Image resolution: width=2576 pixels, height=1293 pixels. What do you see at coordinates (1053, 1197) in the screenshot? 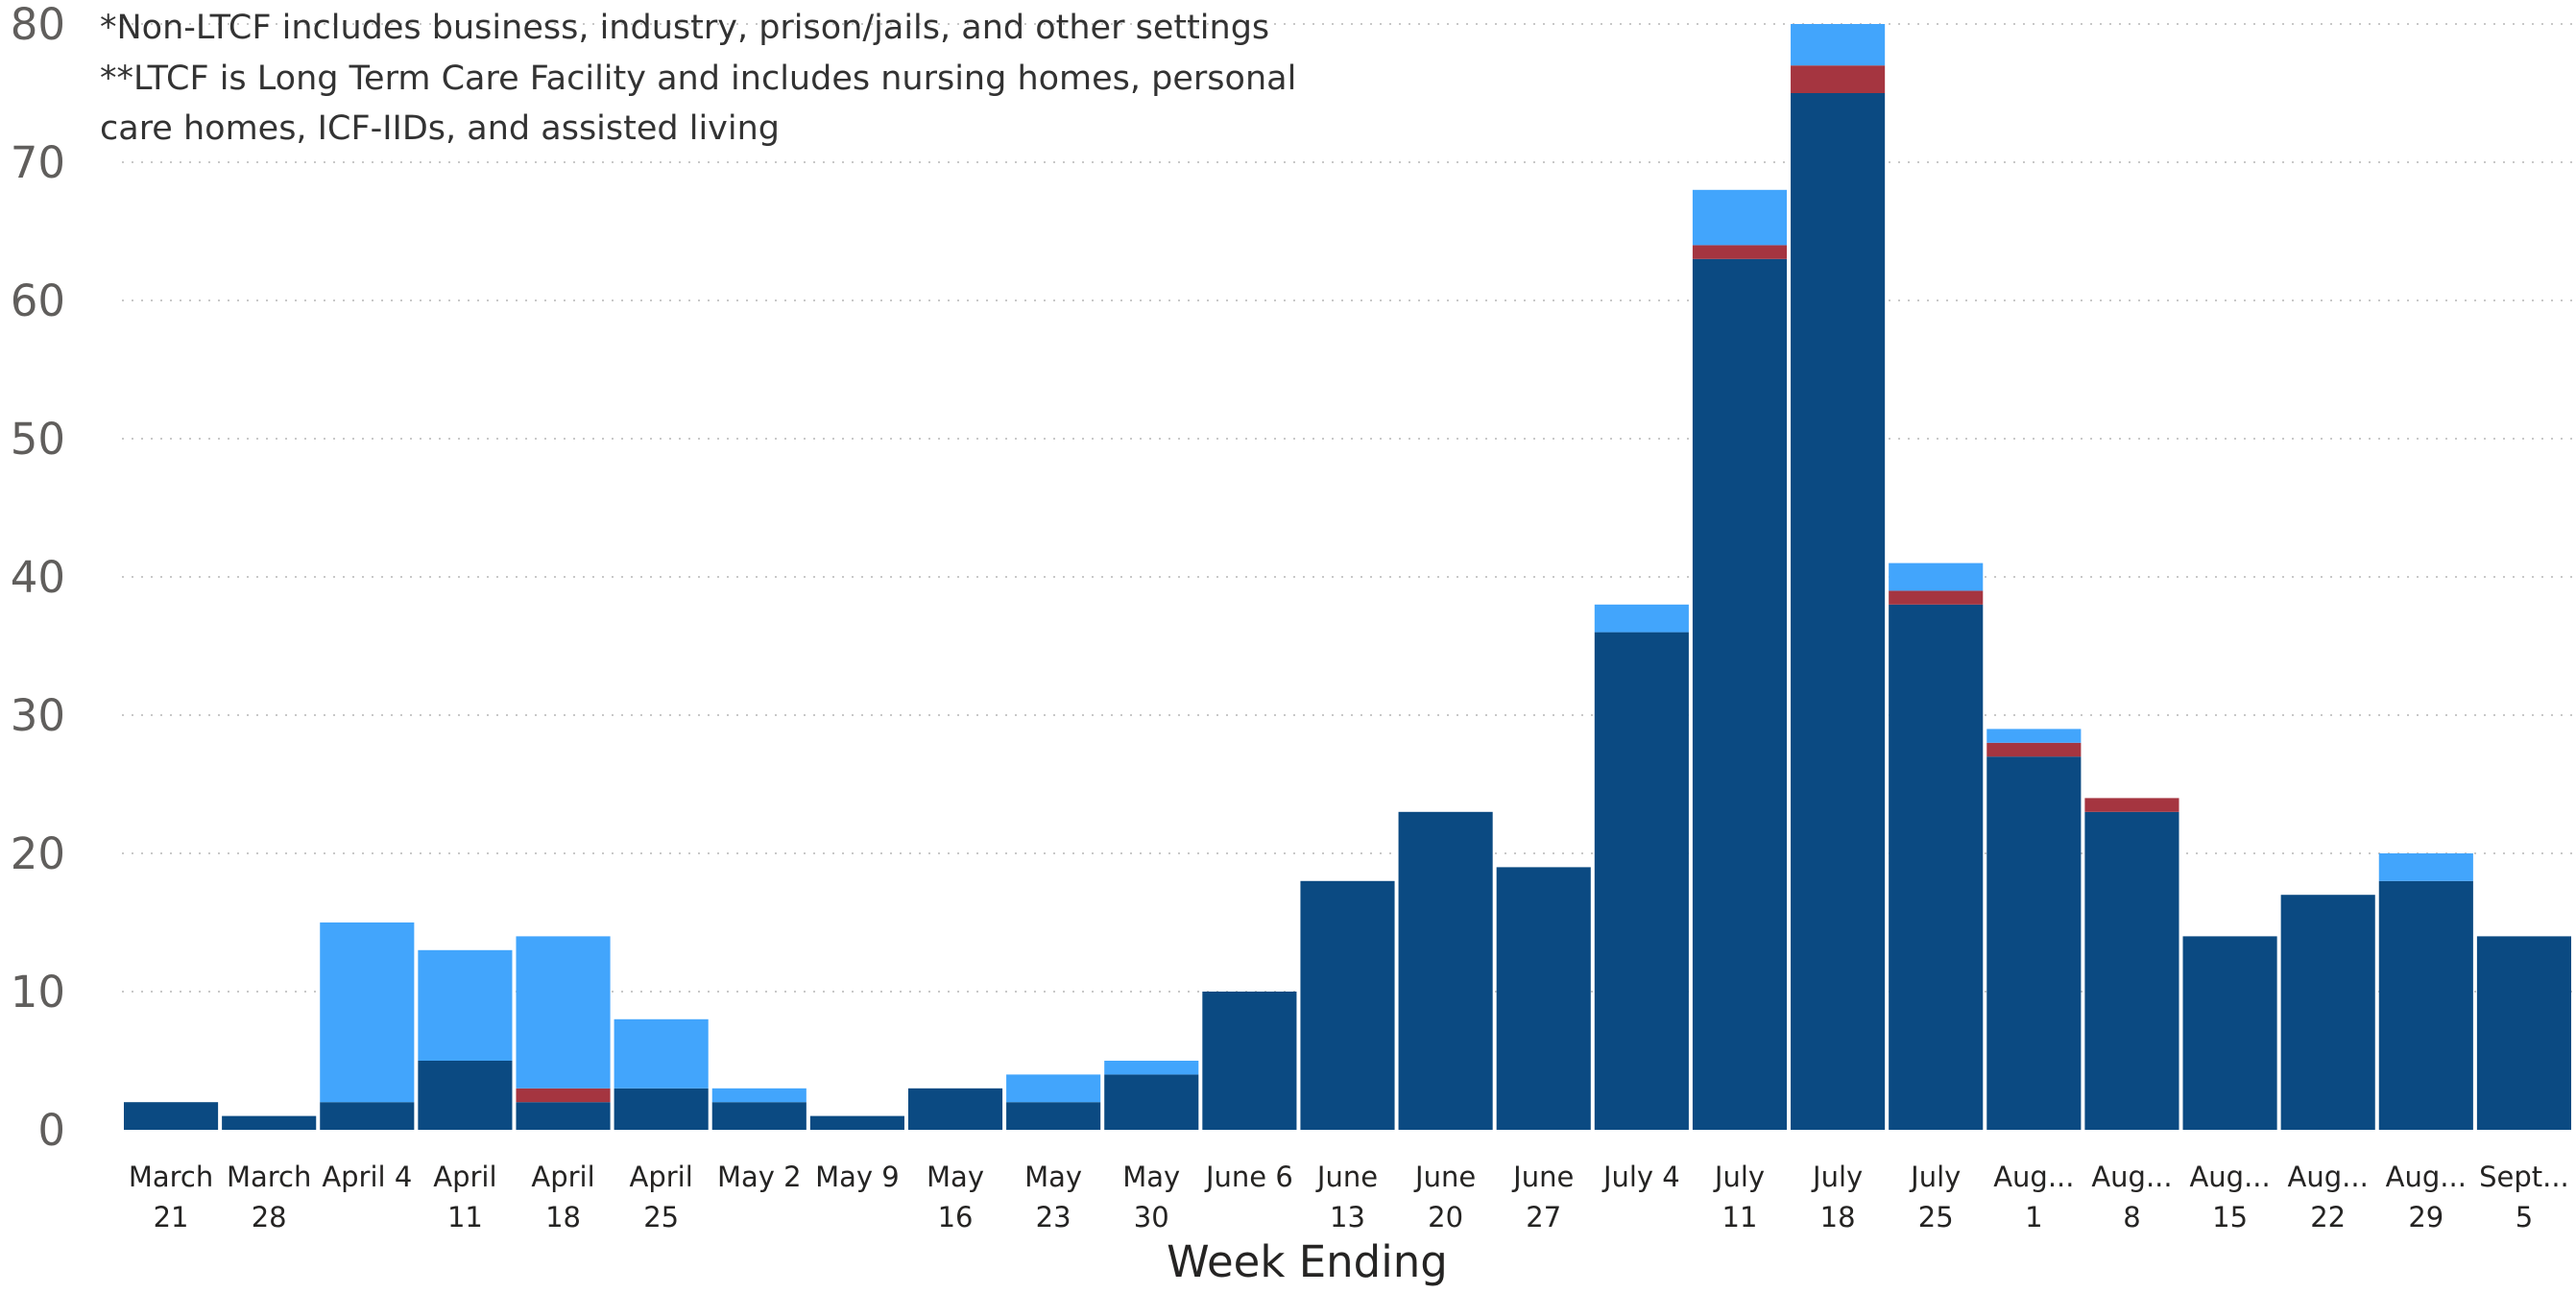
I see `x-tick-label: May 23` at bounding box center [1053, 1197].